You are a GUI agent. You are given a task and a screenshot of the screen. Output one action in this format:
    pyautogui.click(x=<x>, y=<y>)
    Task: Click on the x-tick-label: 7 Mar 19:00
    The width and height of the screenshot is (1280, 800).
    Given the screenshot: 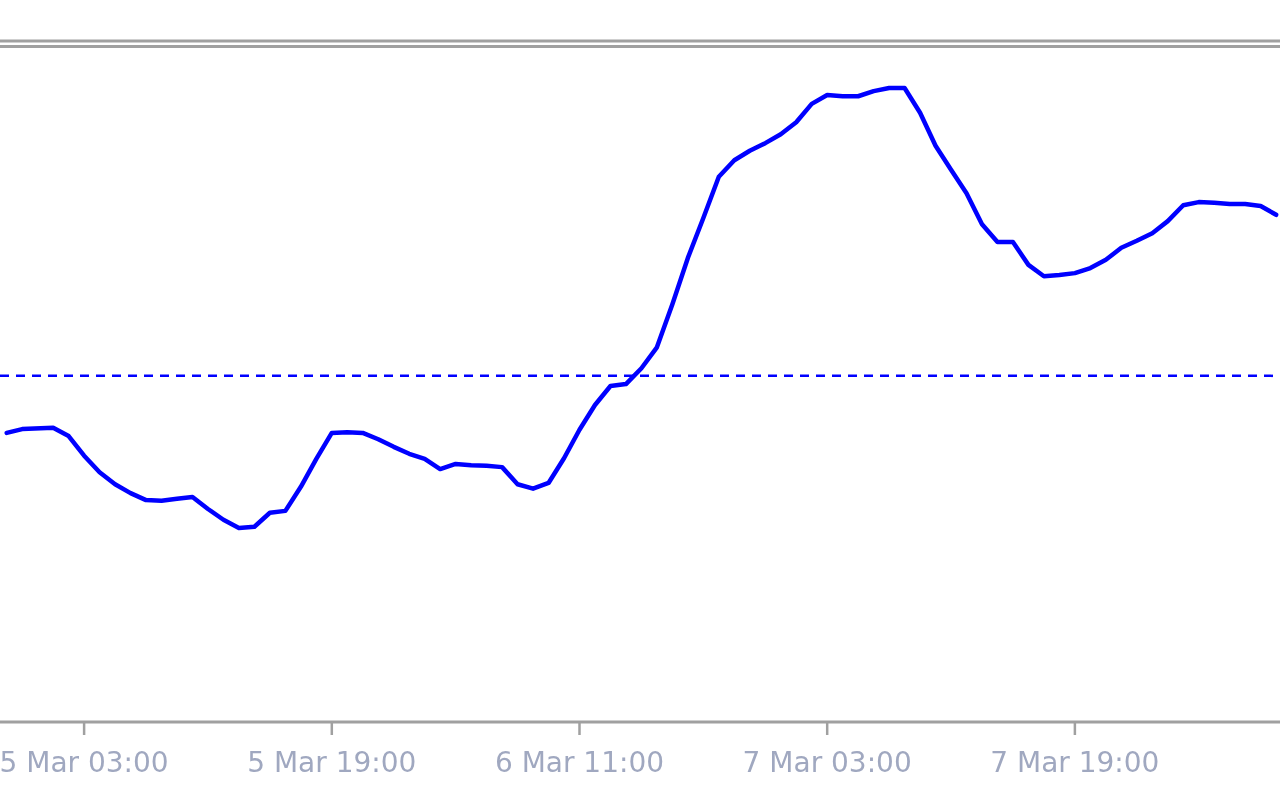 What is the action you would take?
    pyautogui.click(x=1075, y=762)
    